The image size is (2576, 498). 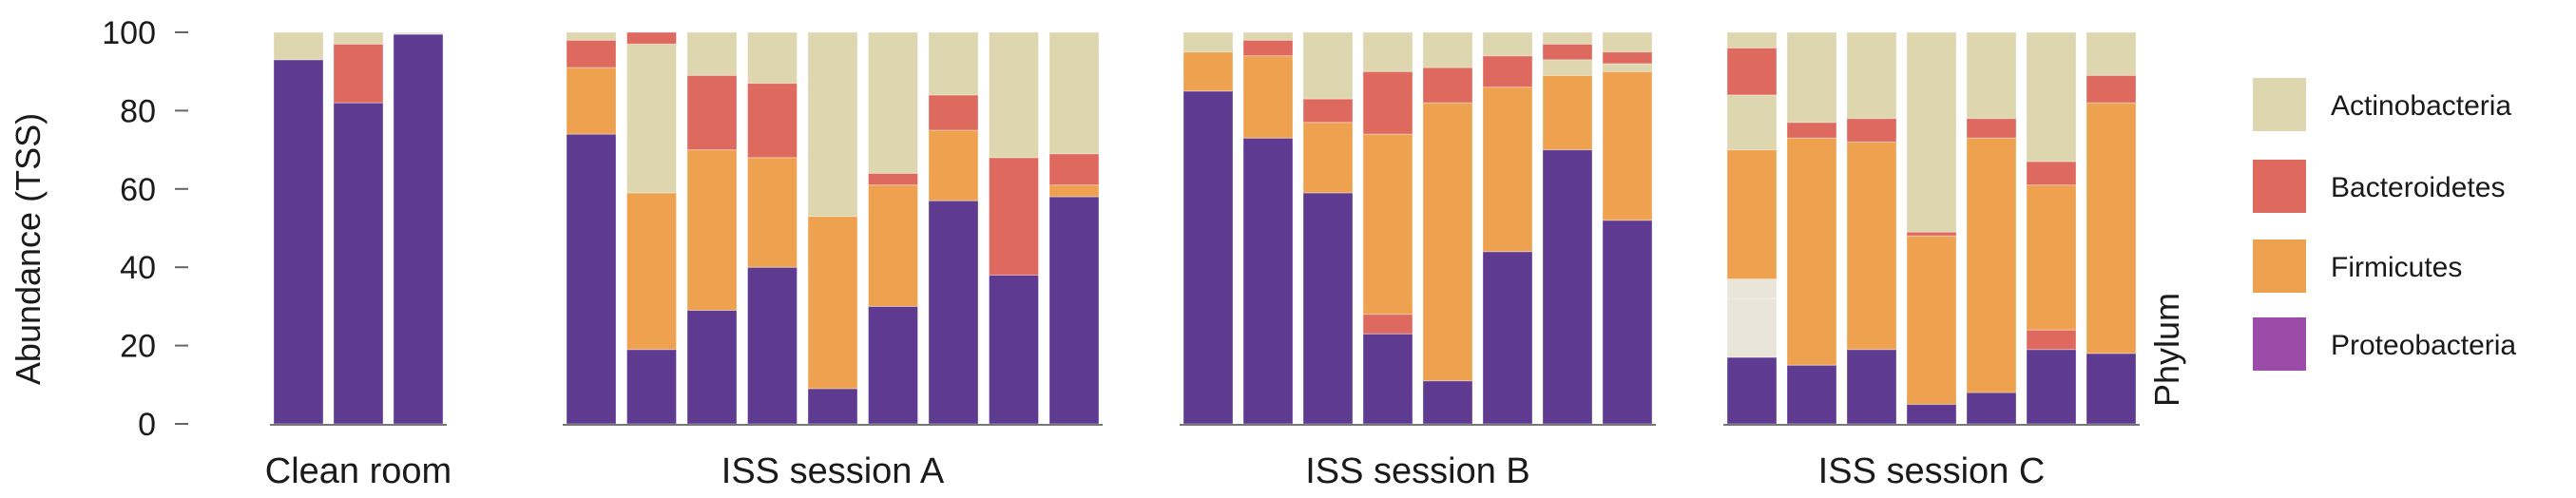 I want to click on group-label: Clean room, so click(x=359, y=471).